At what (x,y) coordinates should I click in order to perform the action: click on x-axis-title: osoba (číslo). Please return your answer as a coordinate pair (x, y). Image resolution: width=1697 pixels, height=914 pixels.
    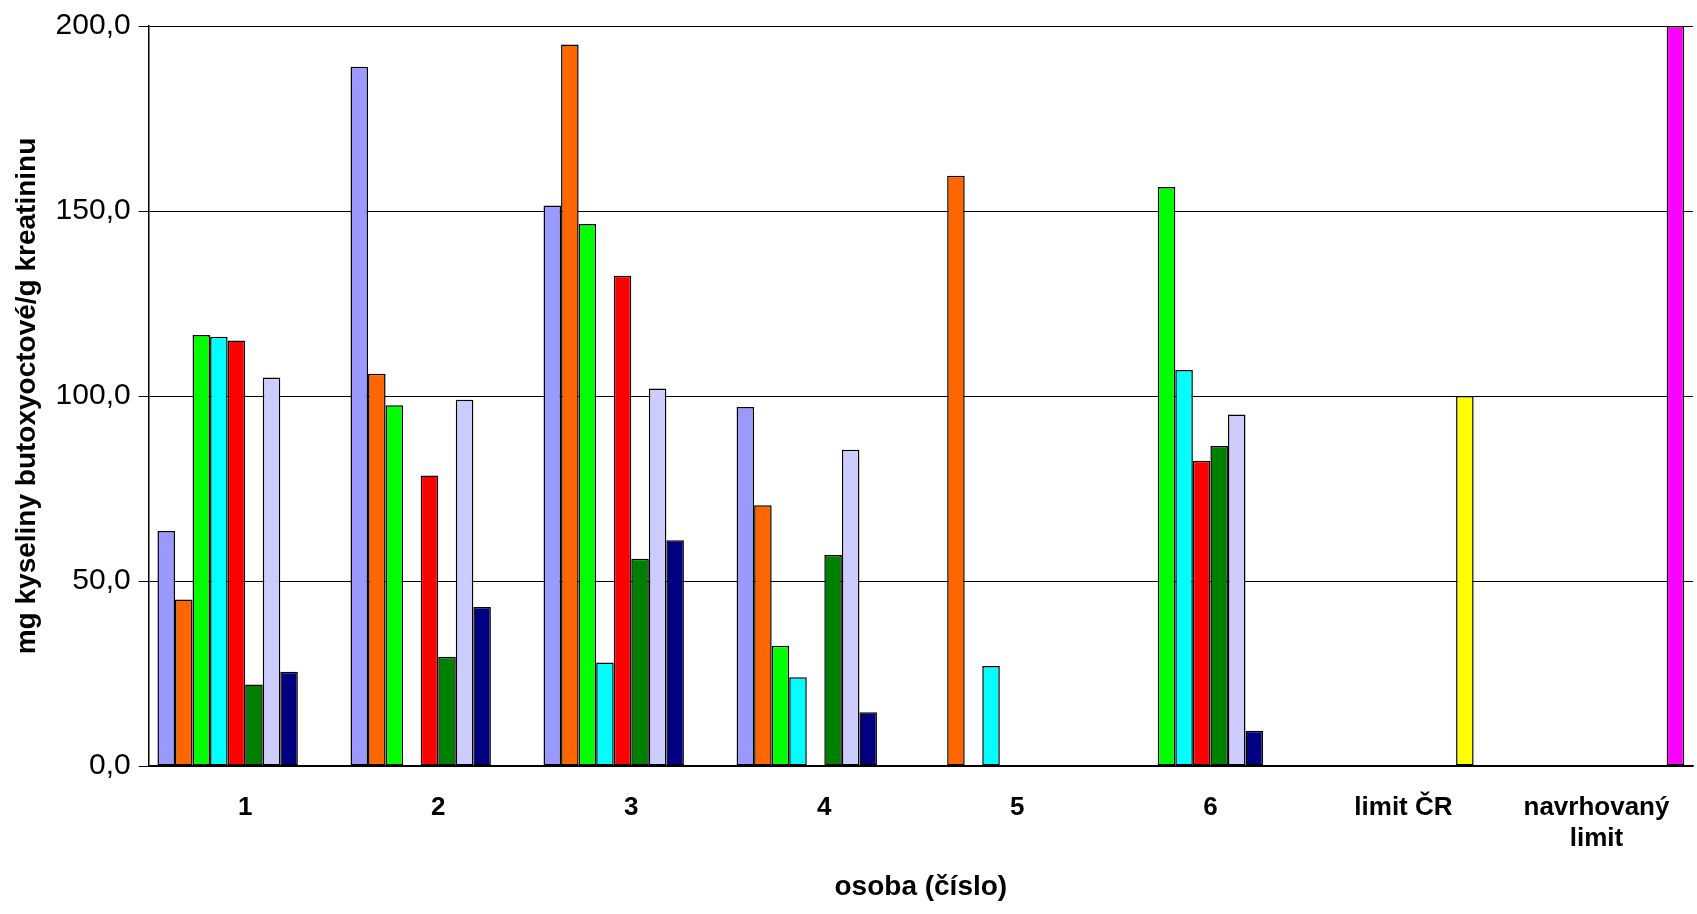
    Looking at the image, I should click on (921, 885).